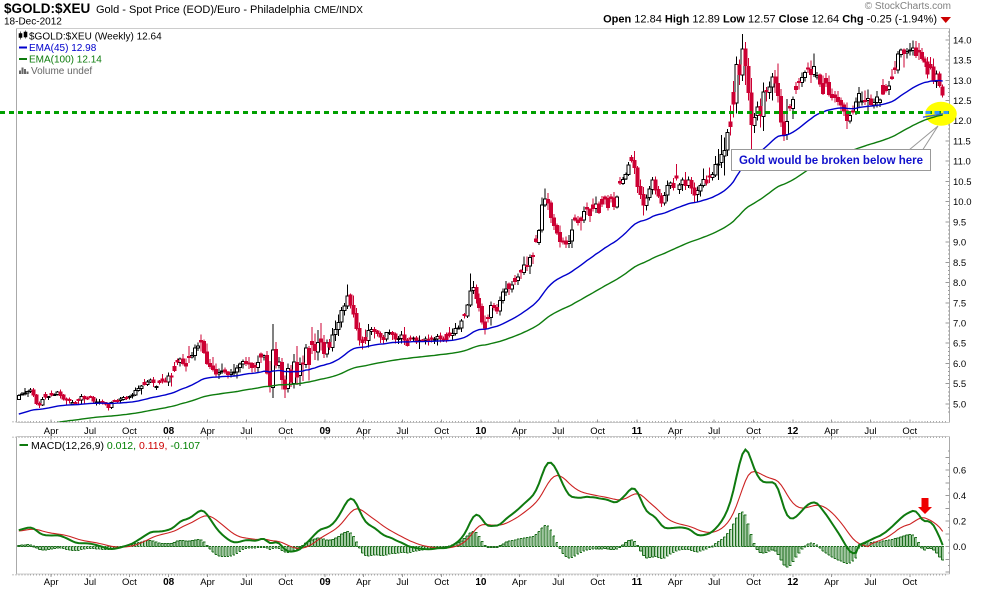 The image size is (990, 596). Describe the element at coordinates (959, 547) in the screenshot. I see `svg-text: 0.0` at that location.